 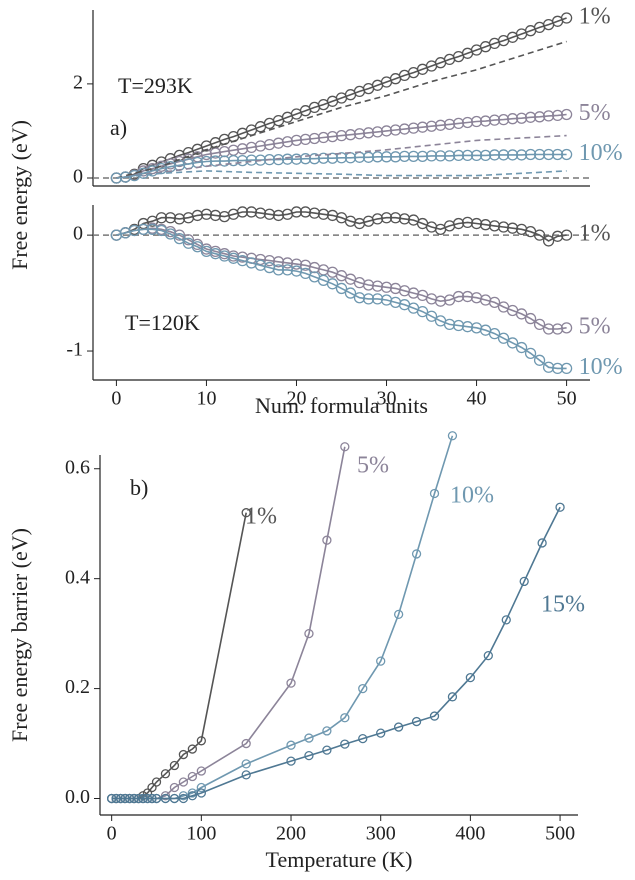 I want to click on y-axis-label: Free energy barrier (eV), so click(x=19, y=635).